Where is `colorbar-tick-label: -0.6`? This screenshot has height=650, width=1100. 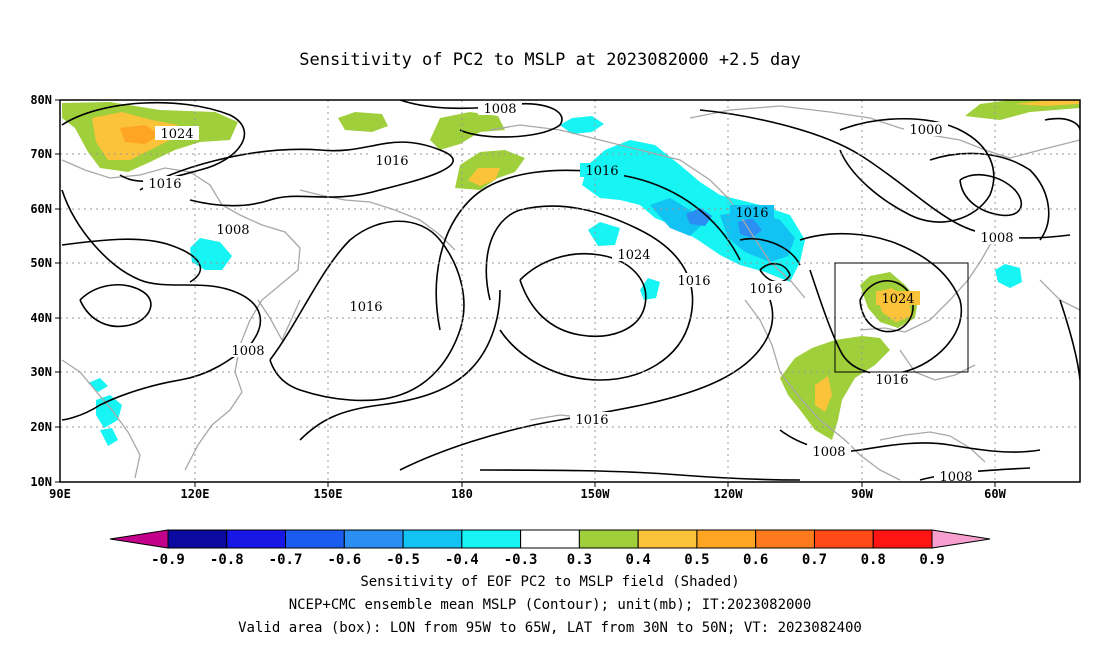 colorbar-tick-label: -0.6 is located at coordinates (344, 560).